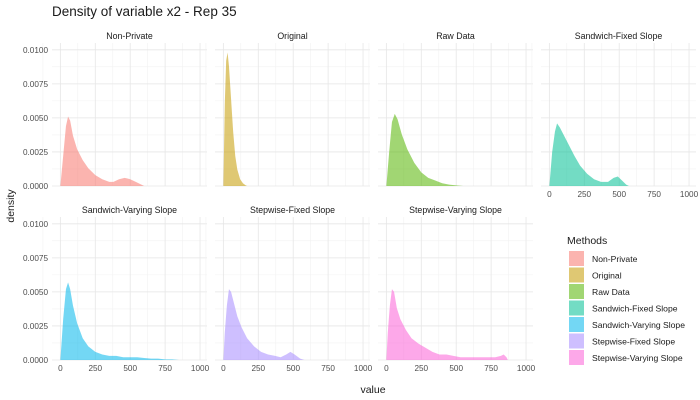 Image resolution: width=700 pixels, height=400 pixels. I want to click on panel-raw-data: Raw Data, so click(450, 109).